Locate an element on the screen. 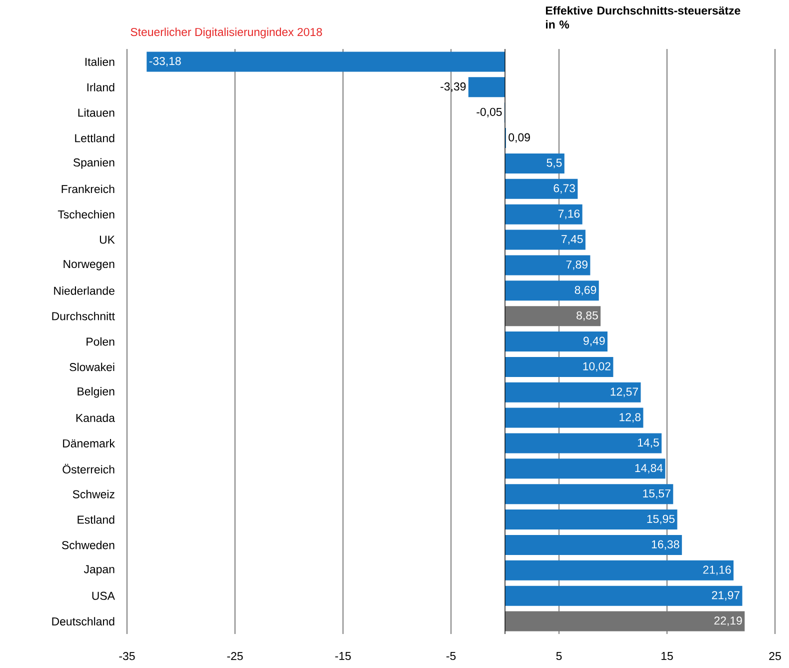  data-label: 6,73 is located at coordinates (564, 189).